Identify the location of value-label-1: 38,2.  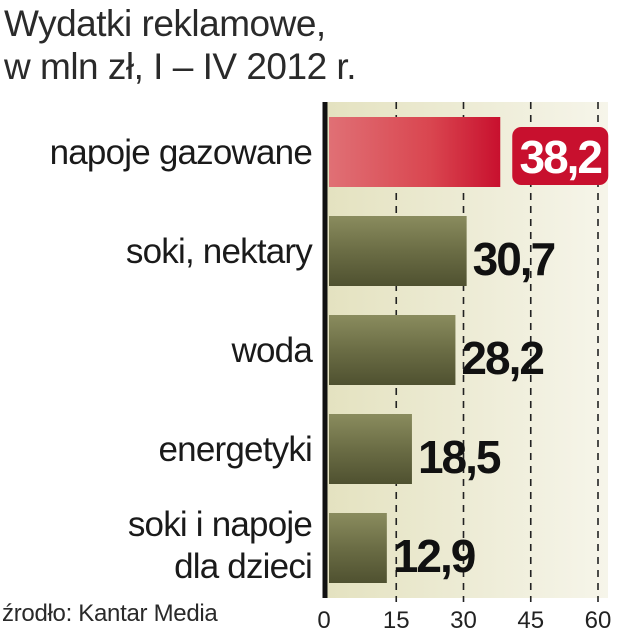
(560, 157).